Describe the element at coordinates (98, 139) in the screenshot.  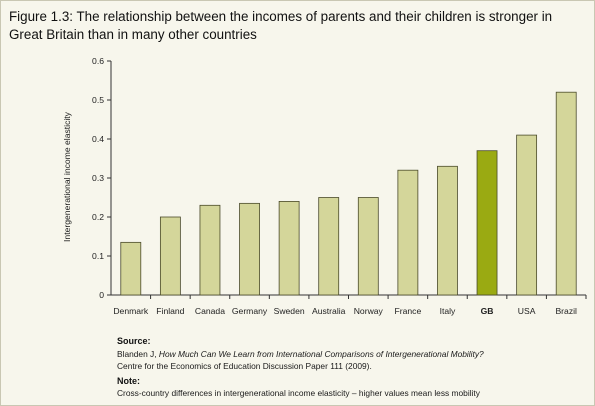
I see `y-tick-label: 0.4` at that location.